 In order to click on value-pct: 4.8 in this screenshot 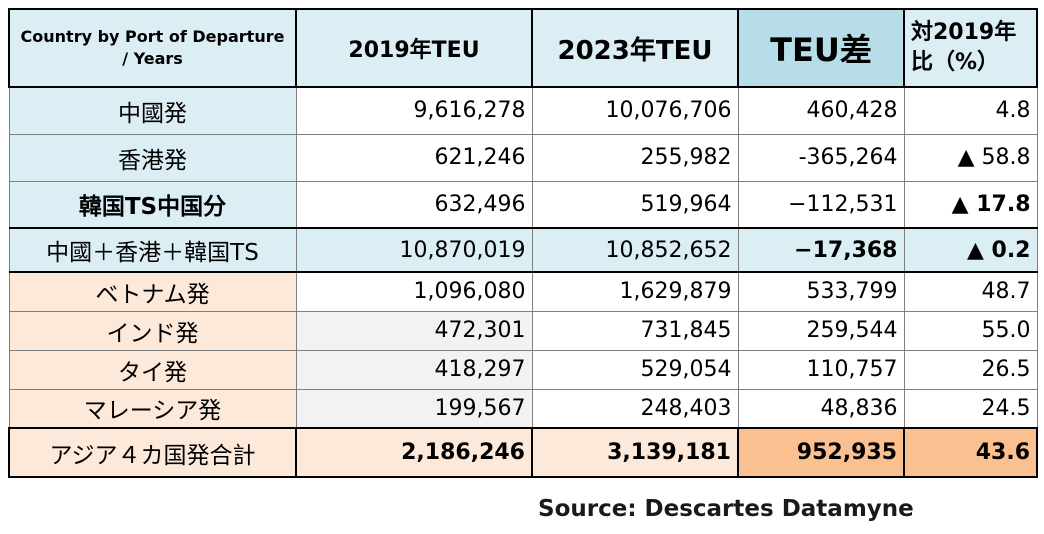, I will do `click(970, 110)`.